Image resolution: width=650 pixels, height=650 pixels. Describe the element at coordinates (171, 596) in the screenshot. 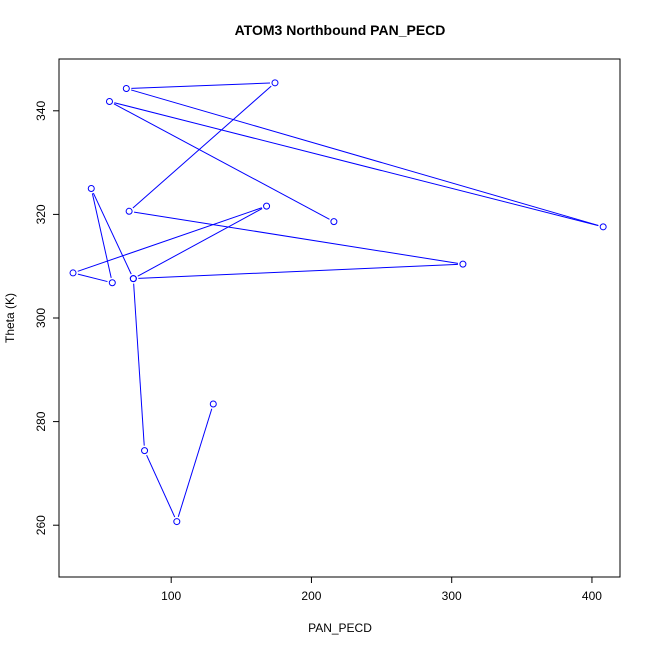

I see `x-tick-label: 100` at that location.